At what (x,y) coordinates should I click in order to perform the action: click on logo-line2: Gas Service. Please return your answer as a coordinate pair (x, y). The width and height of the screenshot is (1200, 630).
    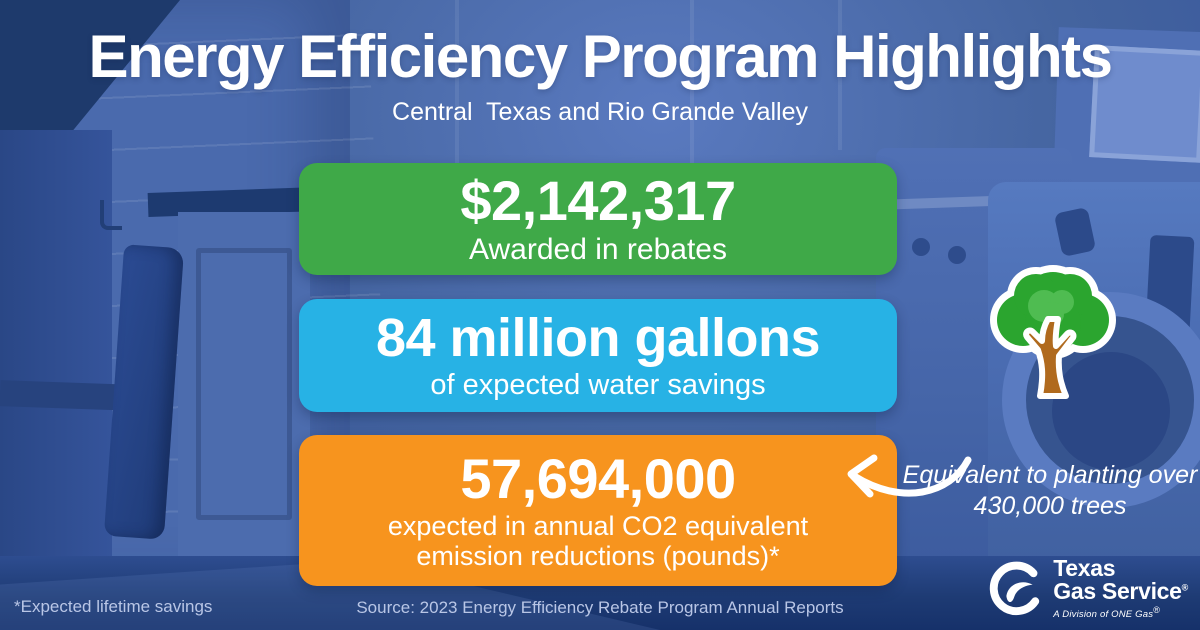
    Looking at the image, I should click on (1117, 591).